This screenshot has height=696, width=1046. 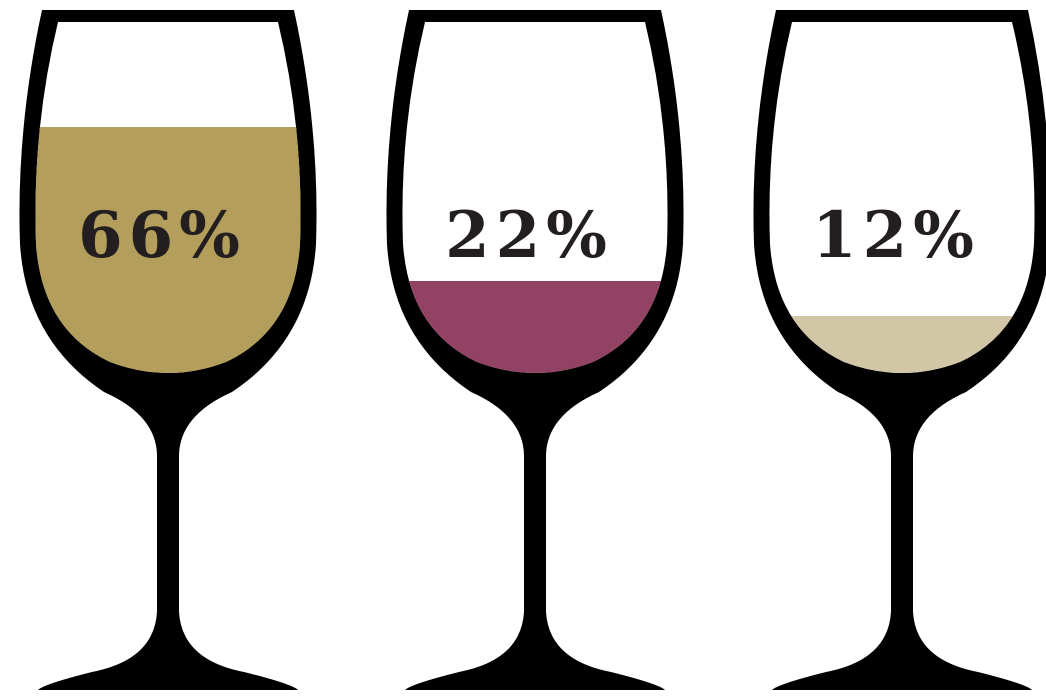 I want to click on data-label-2: 12%, so click(x=896, y=235).